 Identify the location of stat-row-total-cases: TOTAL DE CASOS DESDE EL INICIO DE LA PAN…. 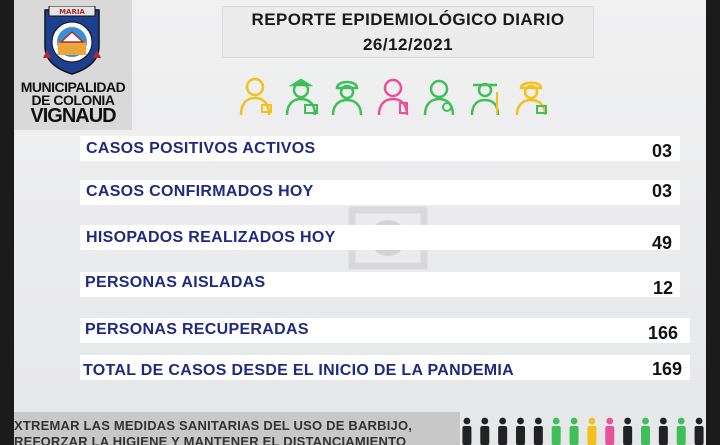
(385, 367).